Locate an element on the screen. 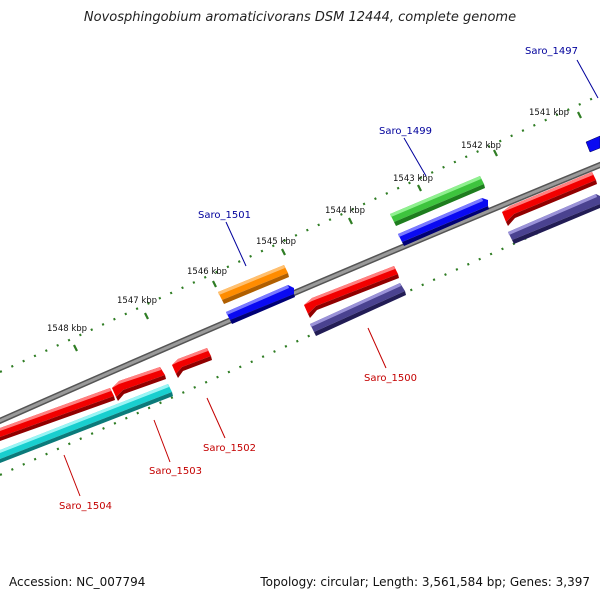 Image resolution: width=600 pixels, height=600 pixels. gene-label: Saro_1501 is located at coordinates (224, 215).